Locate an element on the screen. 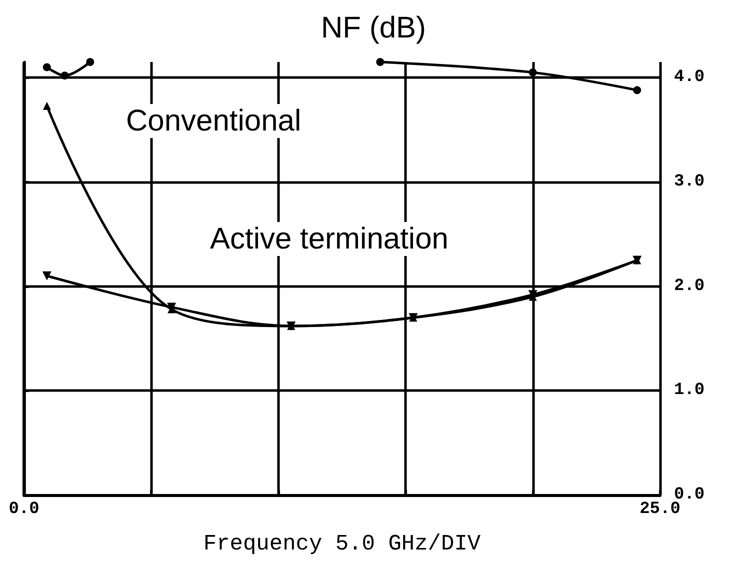 Image resolution: width=747 pixels, height=566 pixels. annotation: Conventional is located at coordinates (214, 121).